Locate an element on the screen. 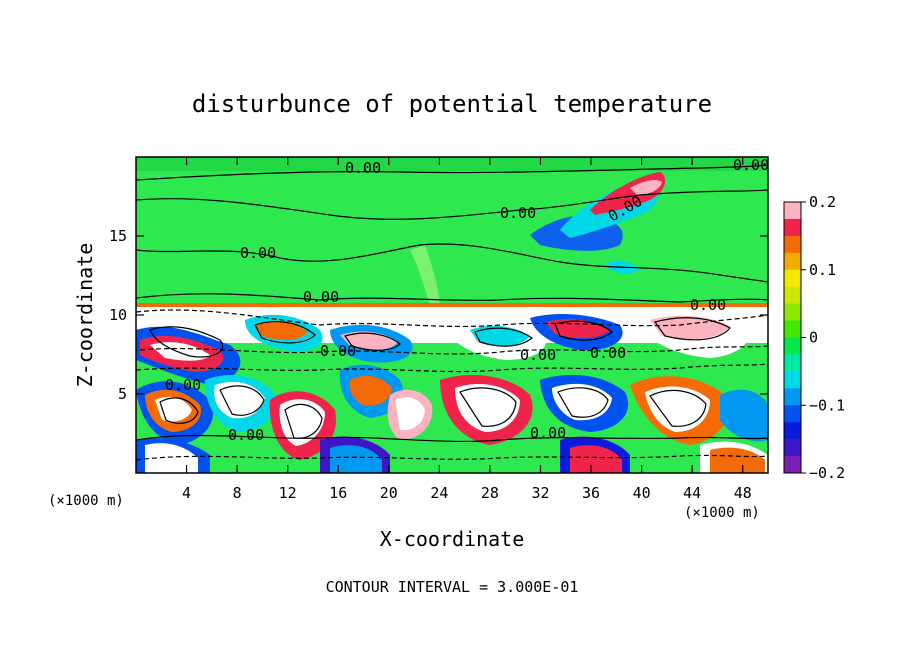 This screenshot has height=654, width=904. colorbar-tick-label: 0.1 is located at coordinates (822, 270).